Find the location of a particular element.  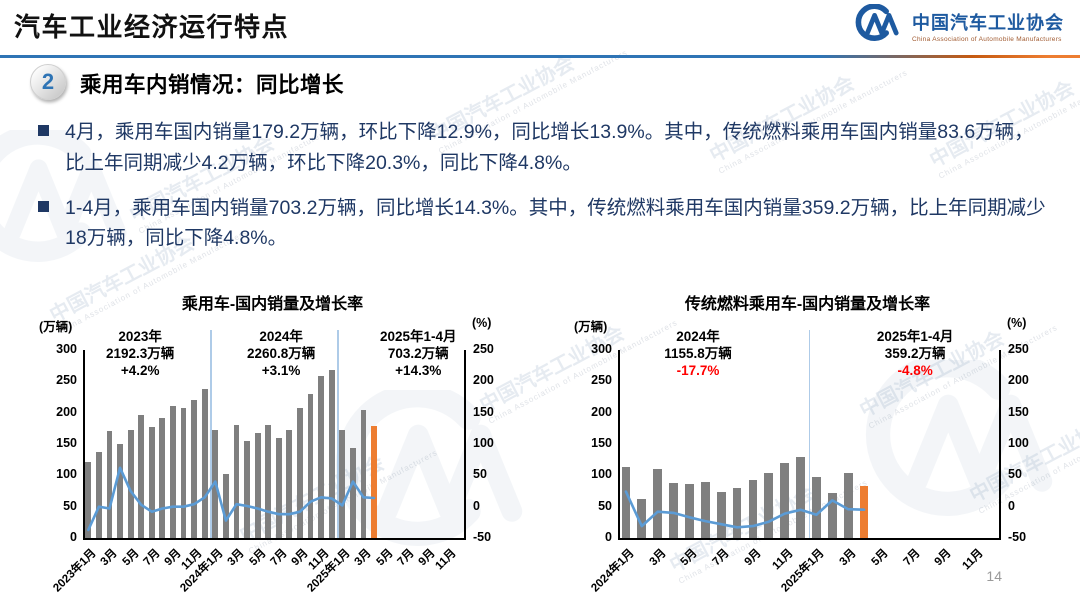

page-title: 汽车工业经济运行特点 is located at coordinates (152, 27).